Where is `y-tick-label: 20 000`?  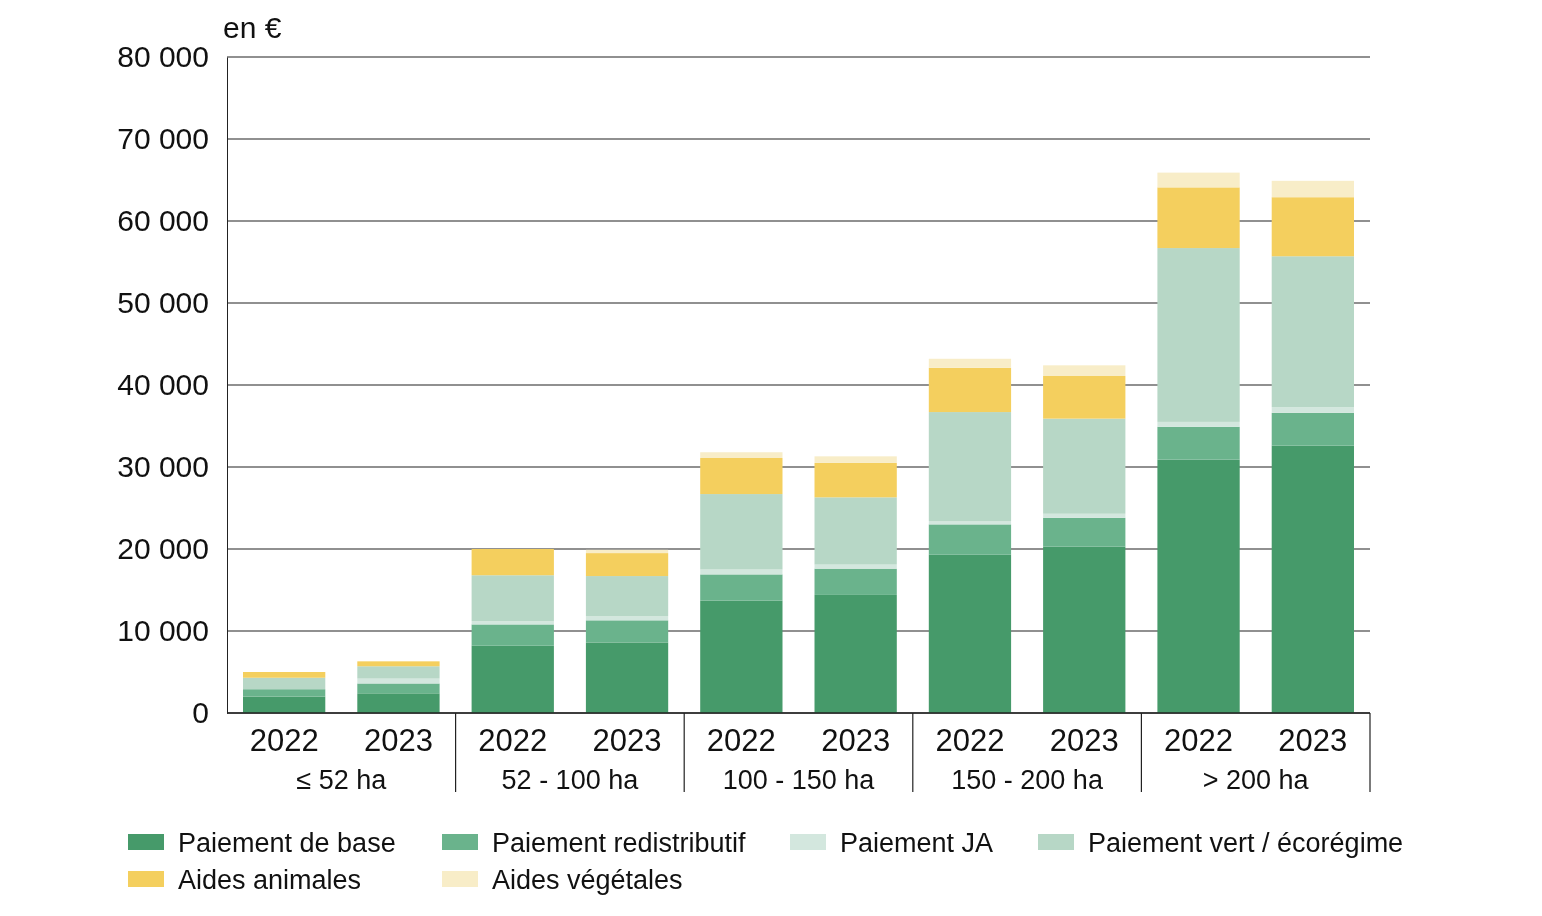
y-tick-label: 20 000 is located at coordinates (163, 549).